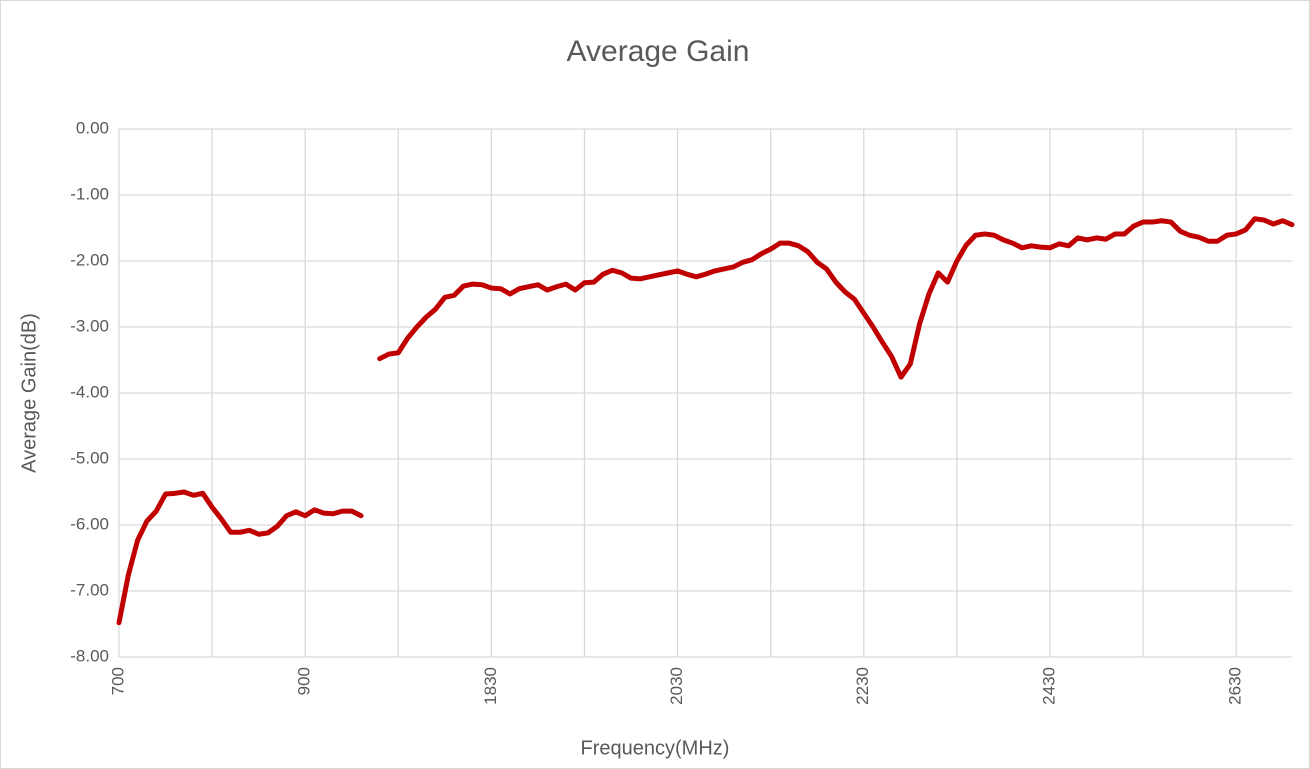 This screenshot has width=1310, height=769. I want to click on y-tick-label: -8.00, so click(89, 655).